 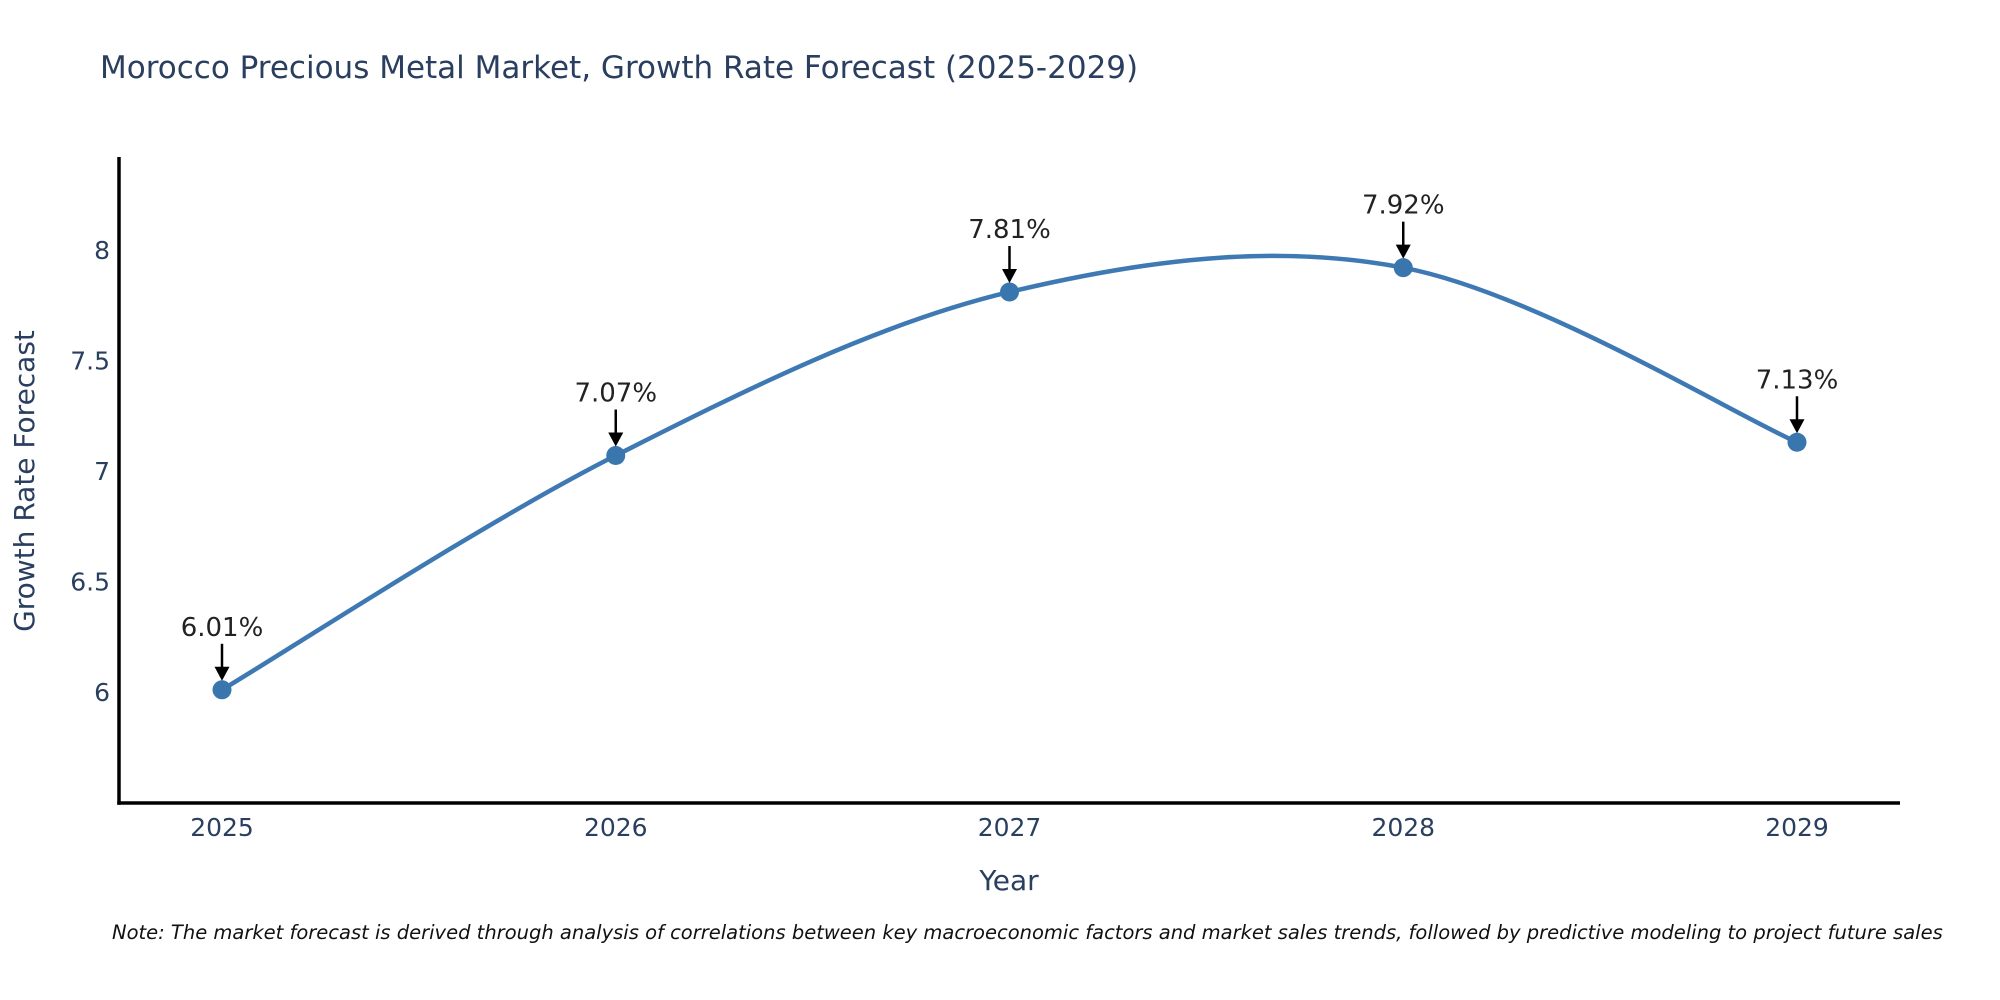 What do you see at coordinates (616, 827) in the screenshot?
I see `x-tick-label: 2026` at bounding box center [616, 827].